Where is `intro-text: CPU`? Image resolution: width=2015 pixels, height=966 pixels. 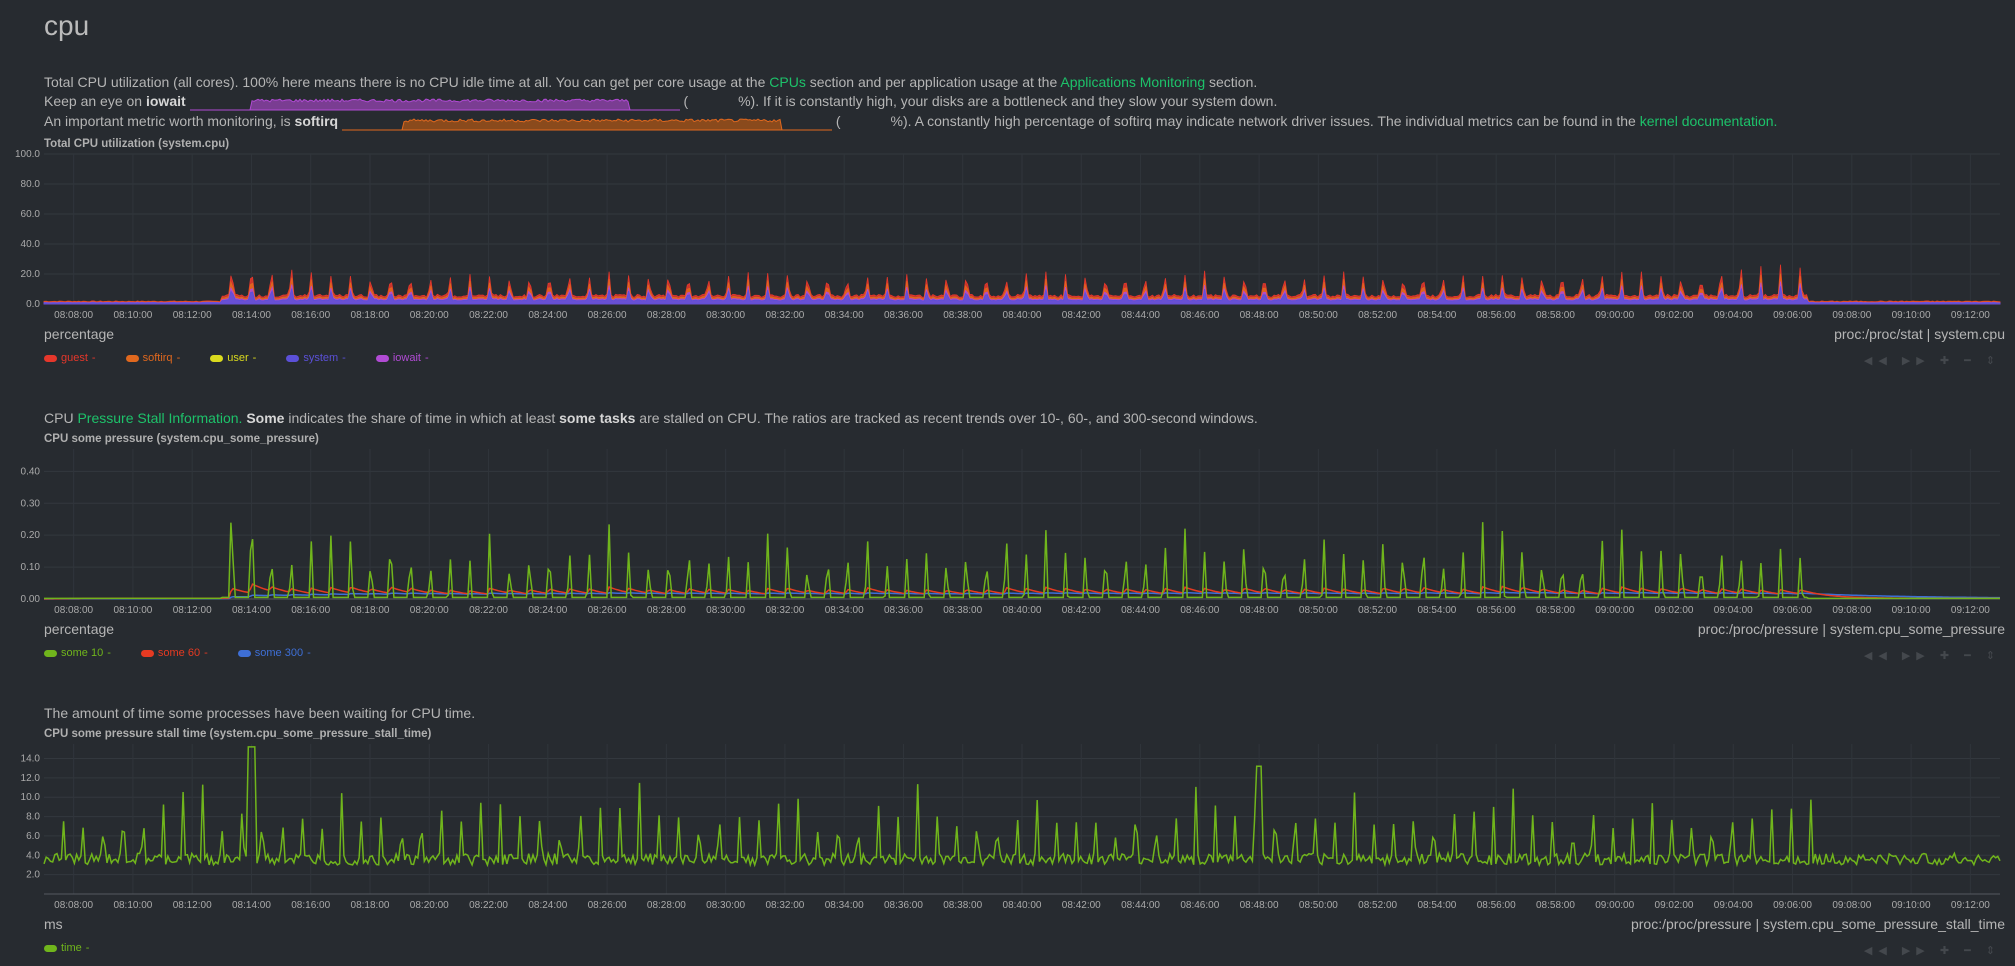 intro-text: CPU is located at coordinates (61, 418).